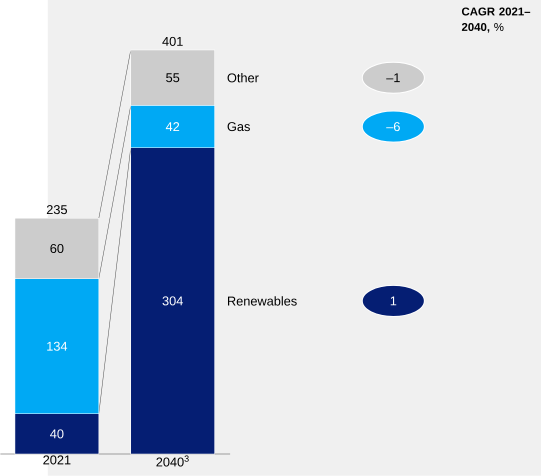 The width and height of the screenshot is (541, 476). Describe the element at coordinates (56, 460) in the screenshot. I see `x-tick-label: 2021` at that location.